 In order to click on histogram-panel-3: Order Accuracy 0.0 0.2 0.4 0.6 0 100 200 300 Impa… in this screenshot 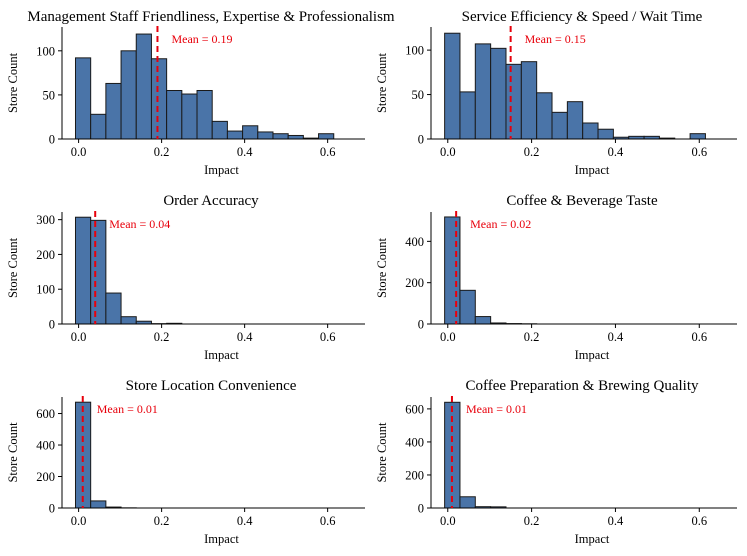, I will do `click(185, 277)`.